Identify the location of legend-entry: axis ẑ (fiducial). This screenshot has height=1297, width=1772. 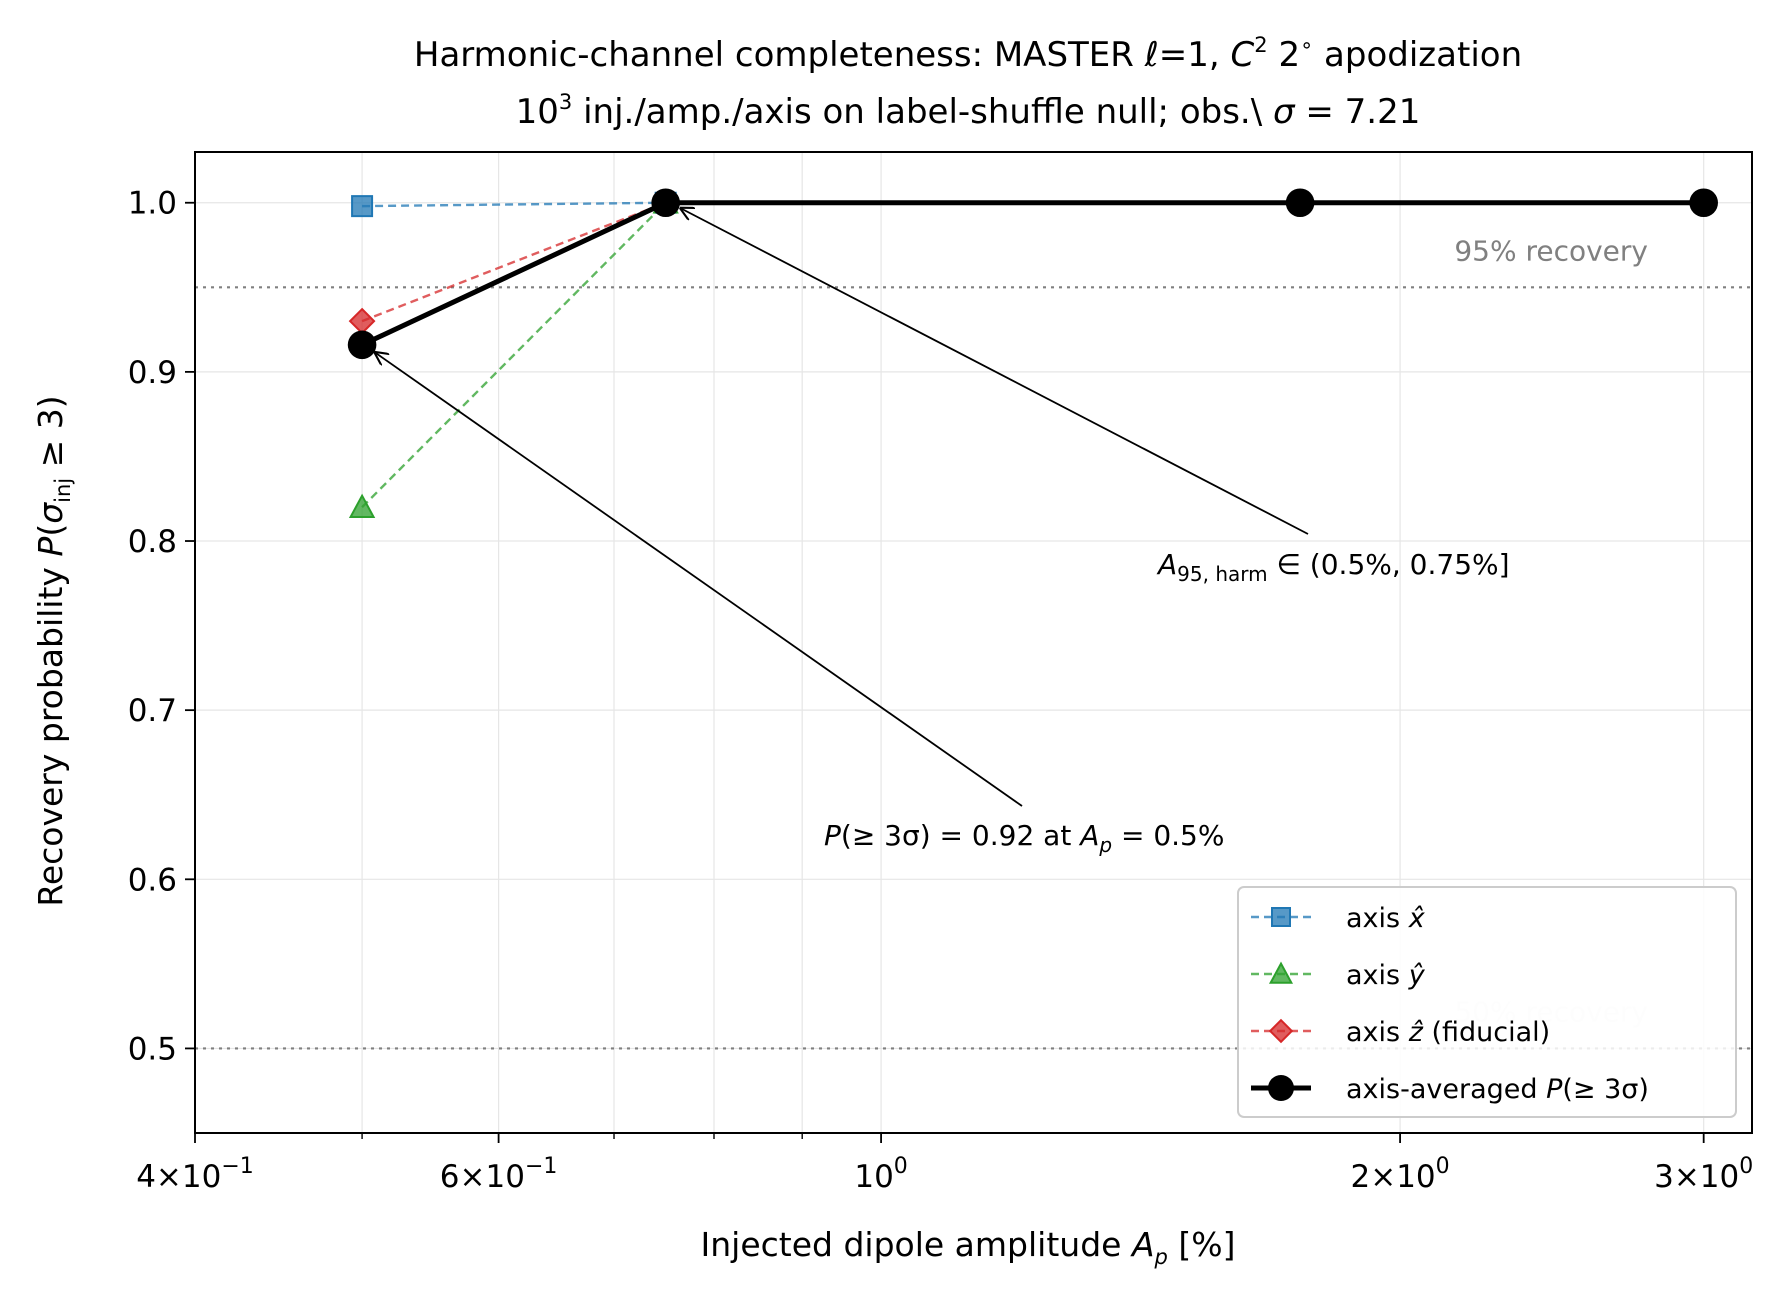
(1400, 1032).